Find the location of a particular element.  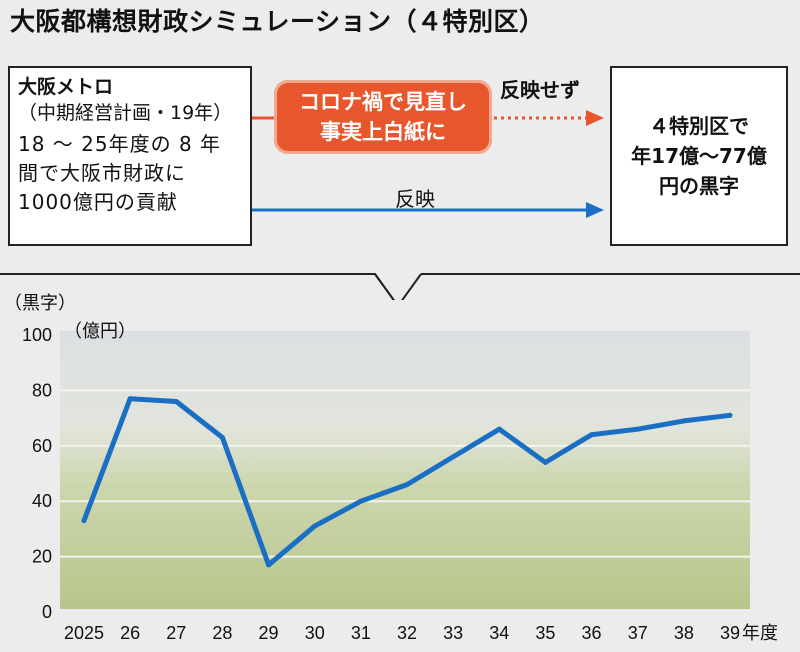

result-line: ４特別区で is located at coordinates (698, 126).